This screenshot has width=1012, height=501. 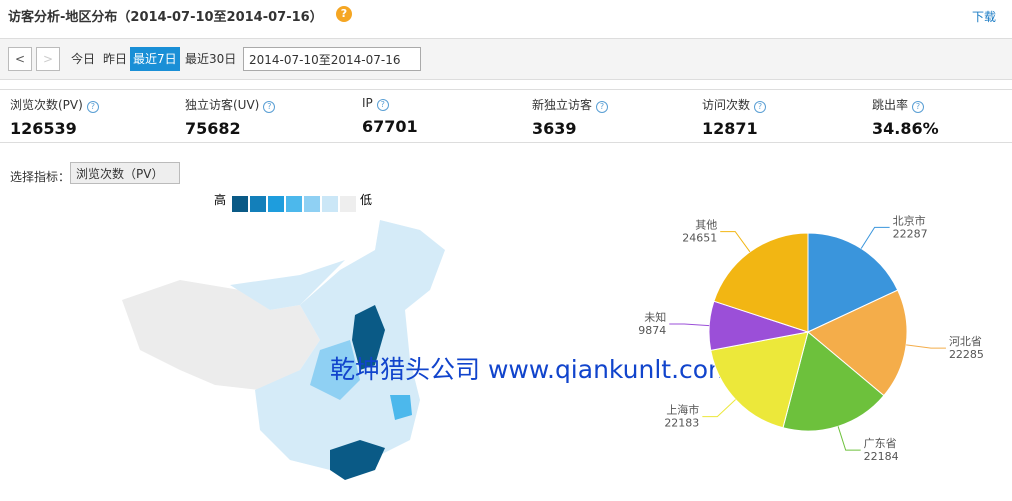 What do you see at coordinates (761, 282) in the screenshot?
I see `pie-slice` at bounding box center [761, 282].